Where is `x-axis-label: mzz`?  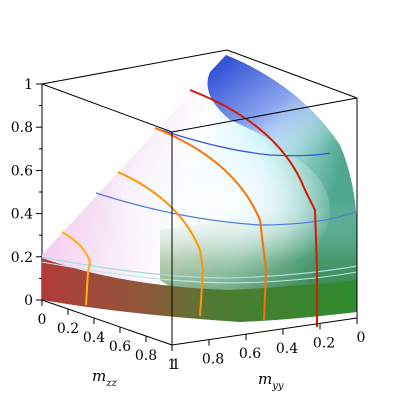 x-axis-label: mzz is located at coordinates (105, 378).